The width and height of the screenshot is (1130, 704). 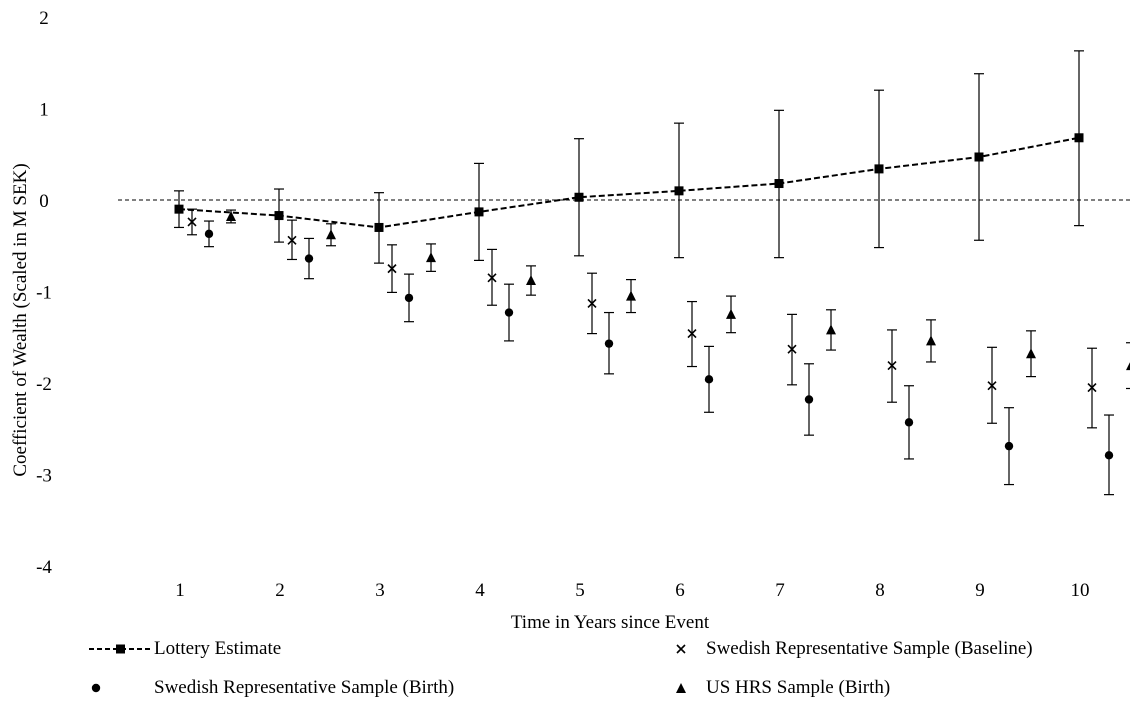 I want to click on legend-item-swedish-baseline: Swedish Representative Sample (Baseline), so click(x=853, y=649).